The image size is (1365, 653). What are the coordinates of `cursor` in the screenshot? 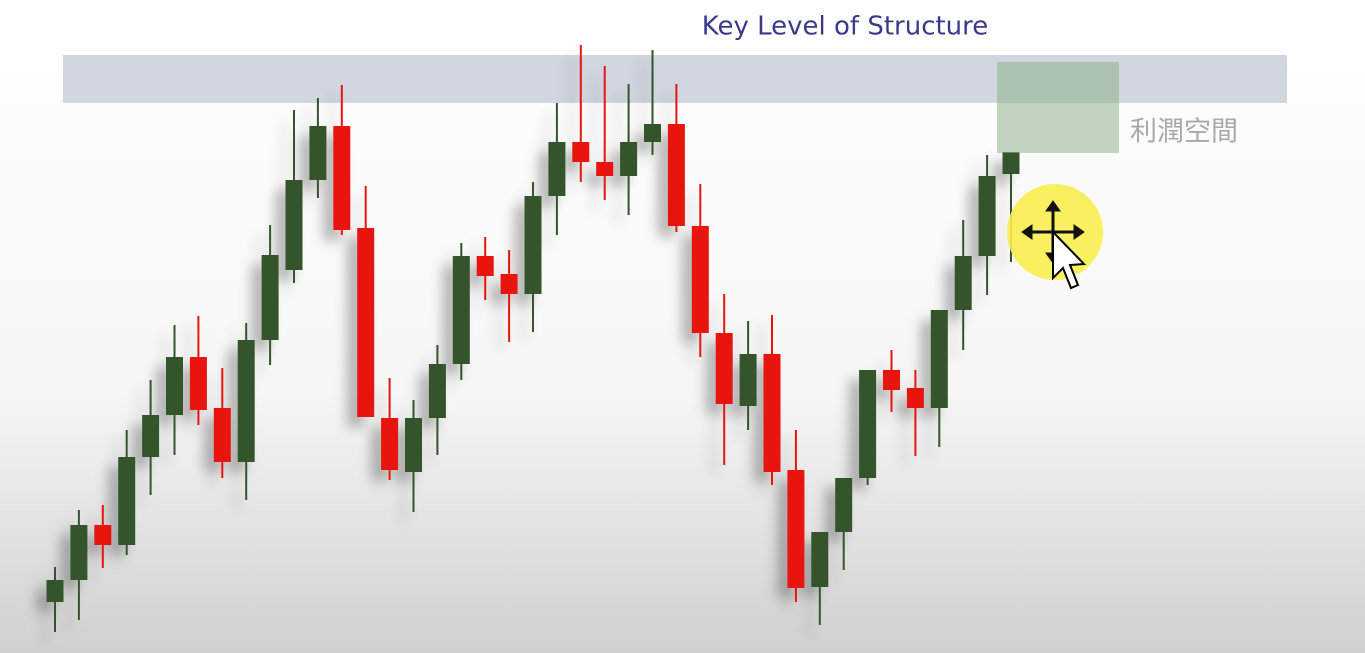 It's located at (1054, 245).